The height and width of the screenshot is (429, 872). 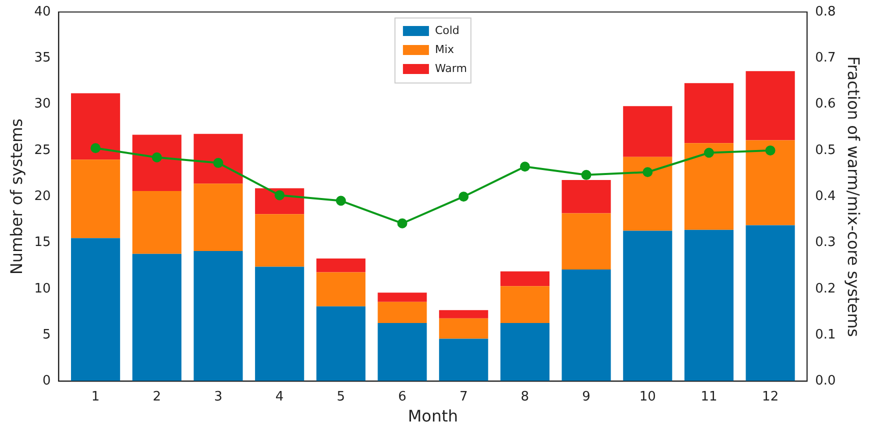 I want to click on x-tick-label: 8, so click(x=525, y=396).